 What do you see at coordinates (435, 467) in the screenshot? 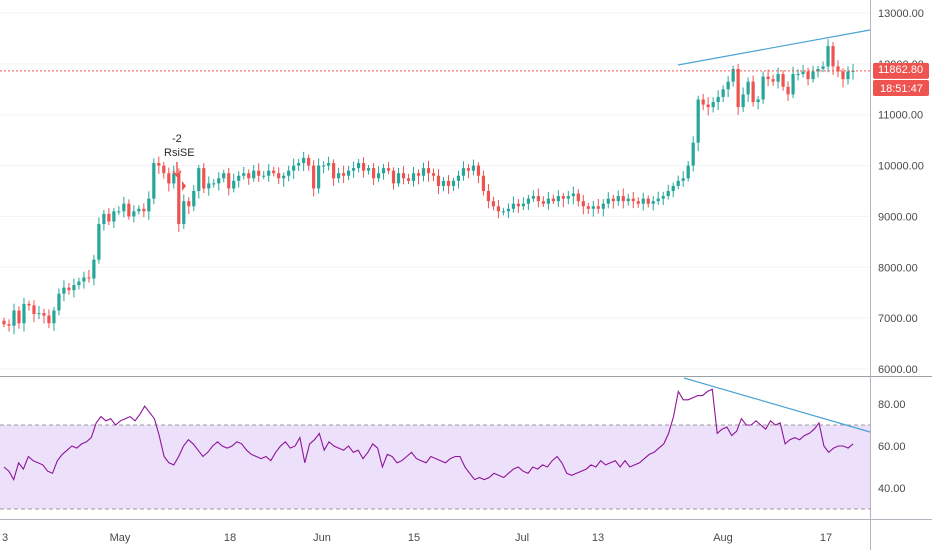
I see `rsi-band` at bounding box center [435, 467].